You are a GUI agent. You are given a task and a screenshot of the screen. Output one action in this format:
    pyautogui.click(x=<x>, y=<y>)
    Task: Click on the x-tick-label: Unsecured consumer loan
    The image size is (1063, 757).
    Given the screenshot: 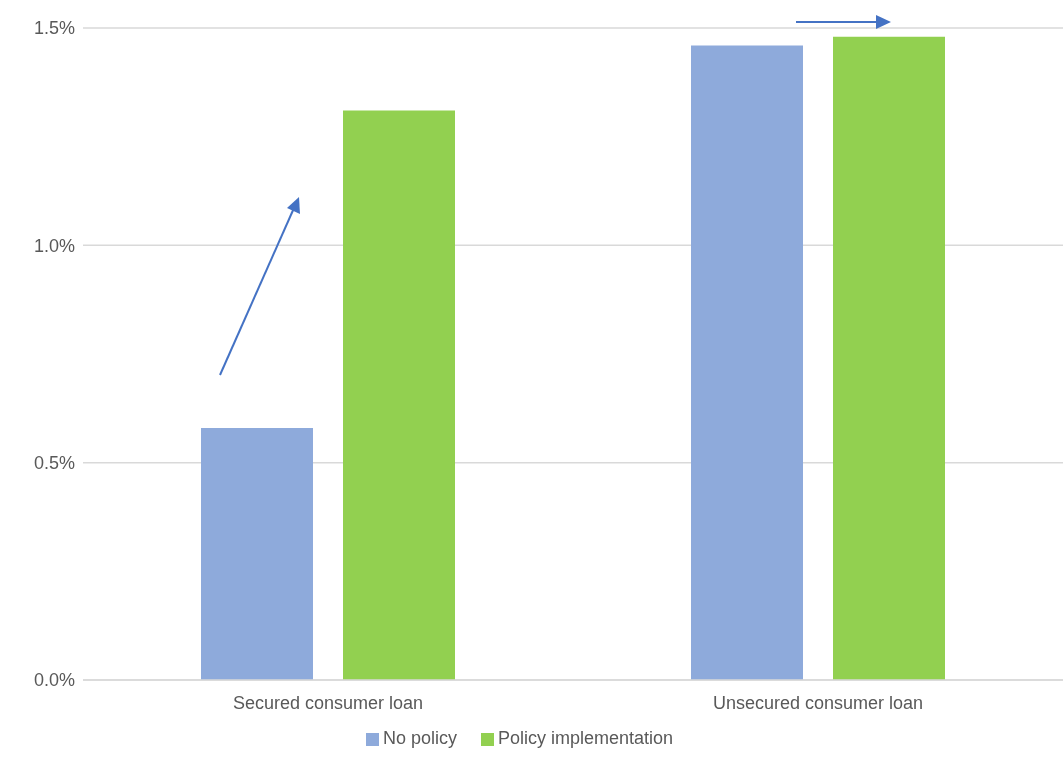 What is the action you would take?
    pyautogui.click(x=818, y=702)
    